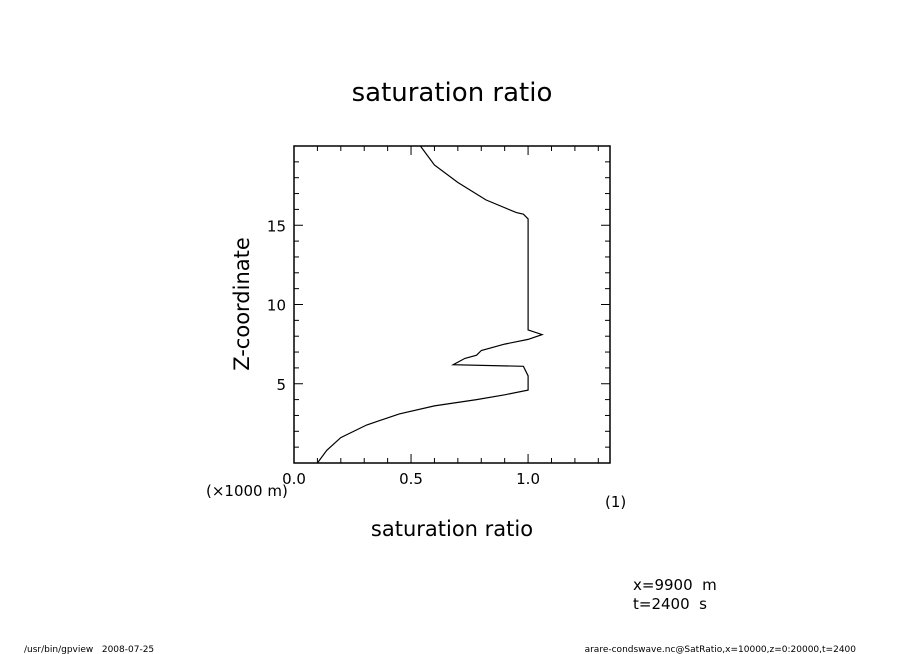  Describe the element at coordinates (675, 585) in the screenshot. I see `x-info-annotation: x=9900 m` at that location.